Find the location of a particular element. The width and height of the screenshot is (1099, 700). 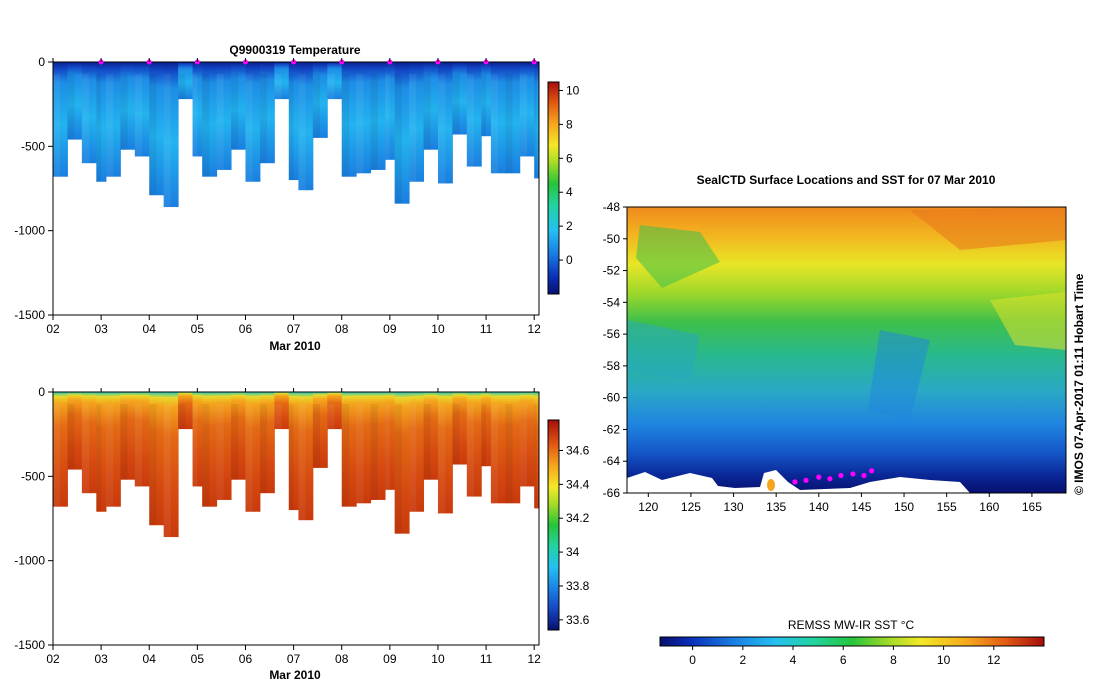

sst-colorbar-tick-label: 8 is located at coordinates (893, 660).